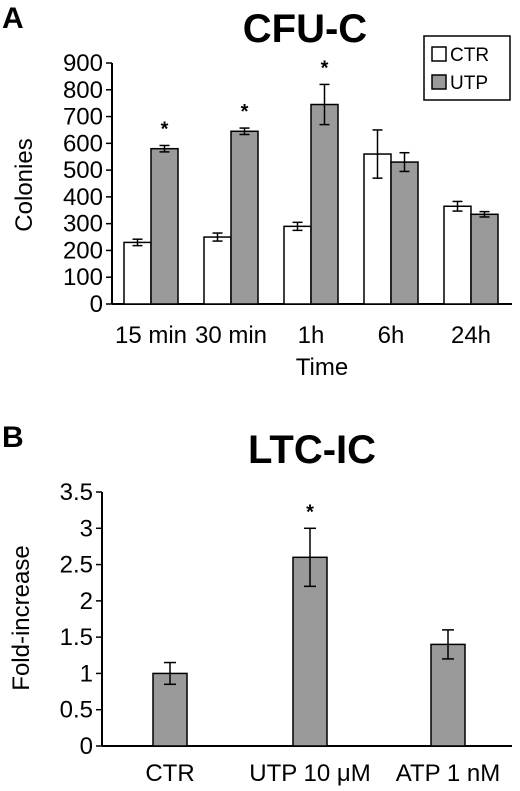 Image resolution: width=520 pixels, height=791 pixels. I want to click on chart-a-ytick-label: 900, so click(83, 63).